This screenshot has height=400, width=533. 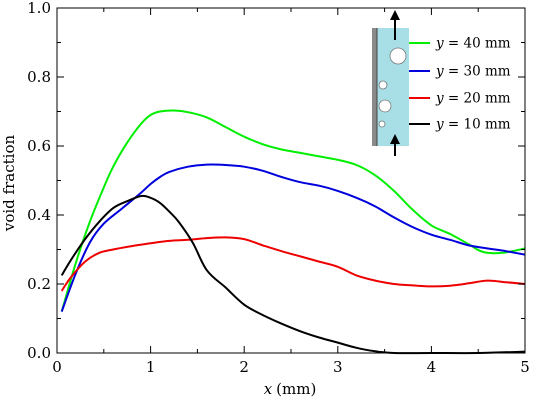 I want to click on x-axis-unit: (mm), so click(x=296, y=389).